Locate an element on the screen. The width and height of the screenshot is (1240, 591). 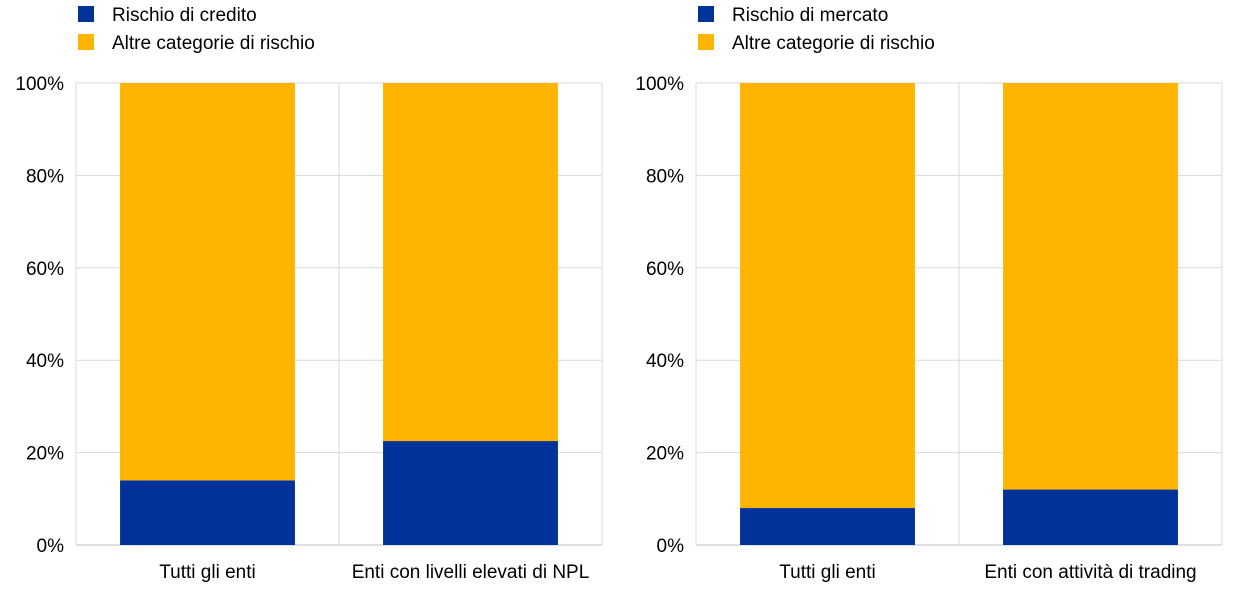
x-category-label: Enti con attività di trading is located at coordinates (1090, 572).